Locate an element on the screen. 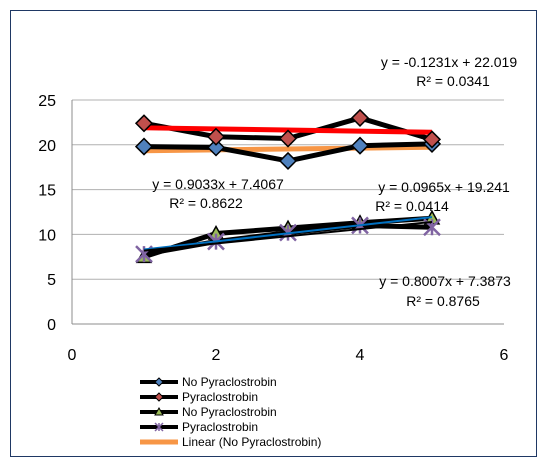  y-tick-label: 25 is located at coordinates (47, 101).